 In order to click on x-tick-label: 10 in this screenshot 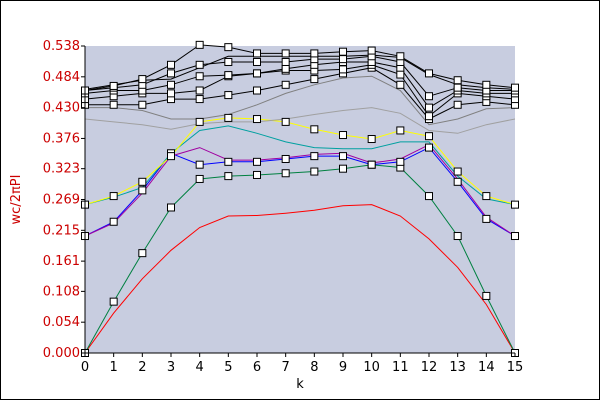, I will do `click(371, 367)`.